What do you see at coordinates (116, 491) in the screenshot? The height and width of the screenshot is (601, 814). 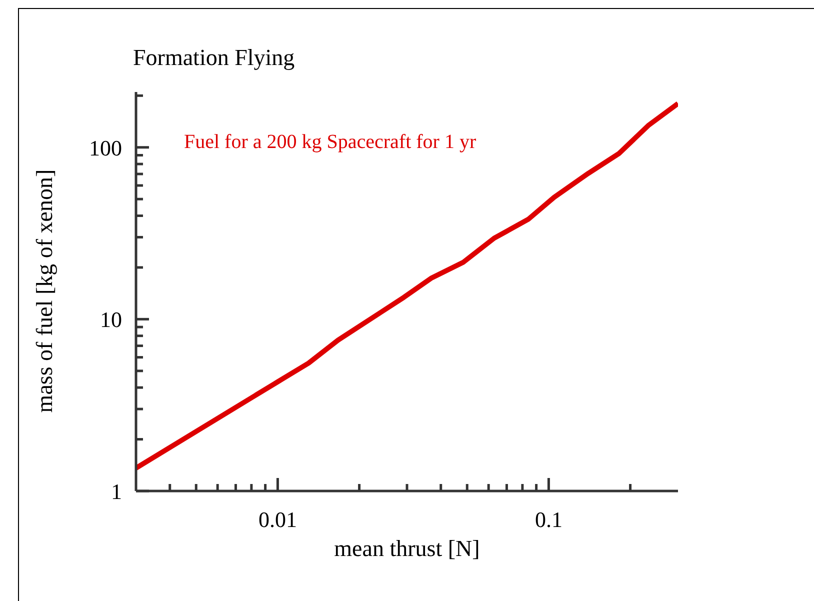 I see `y-tick-label: 1` at bounding box center [116, 491].